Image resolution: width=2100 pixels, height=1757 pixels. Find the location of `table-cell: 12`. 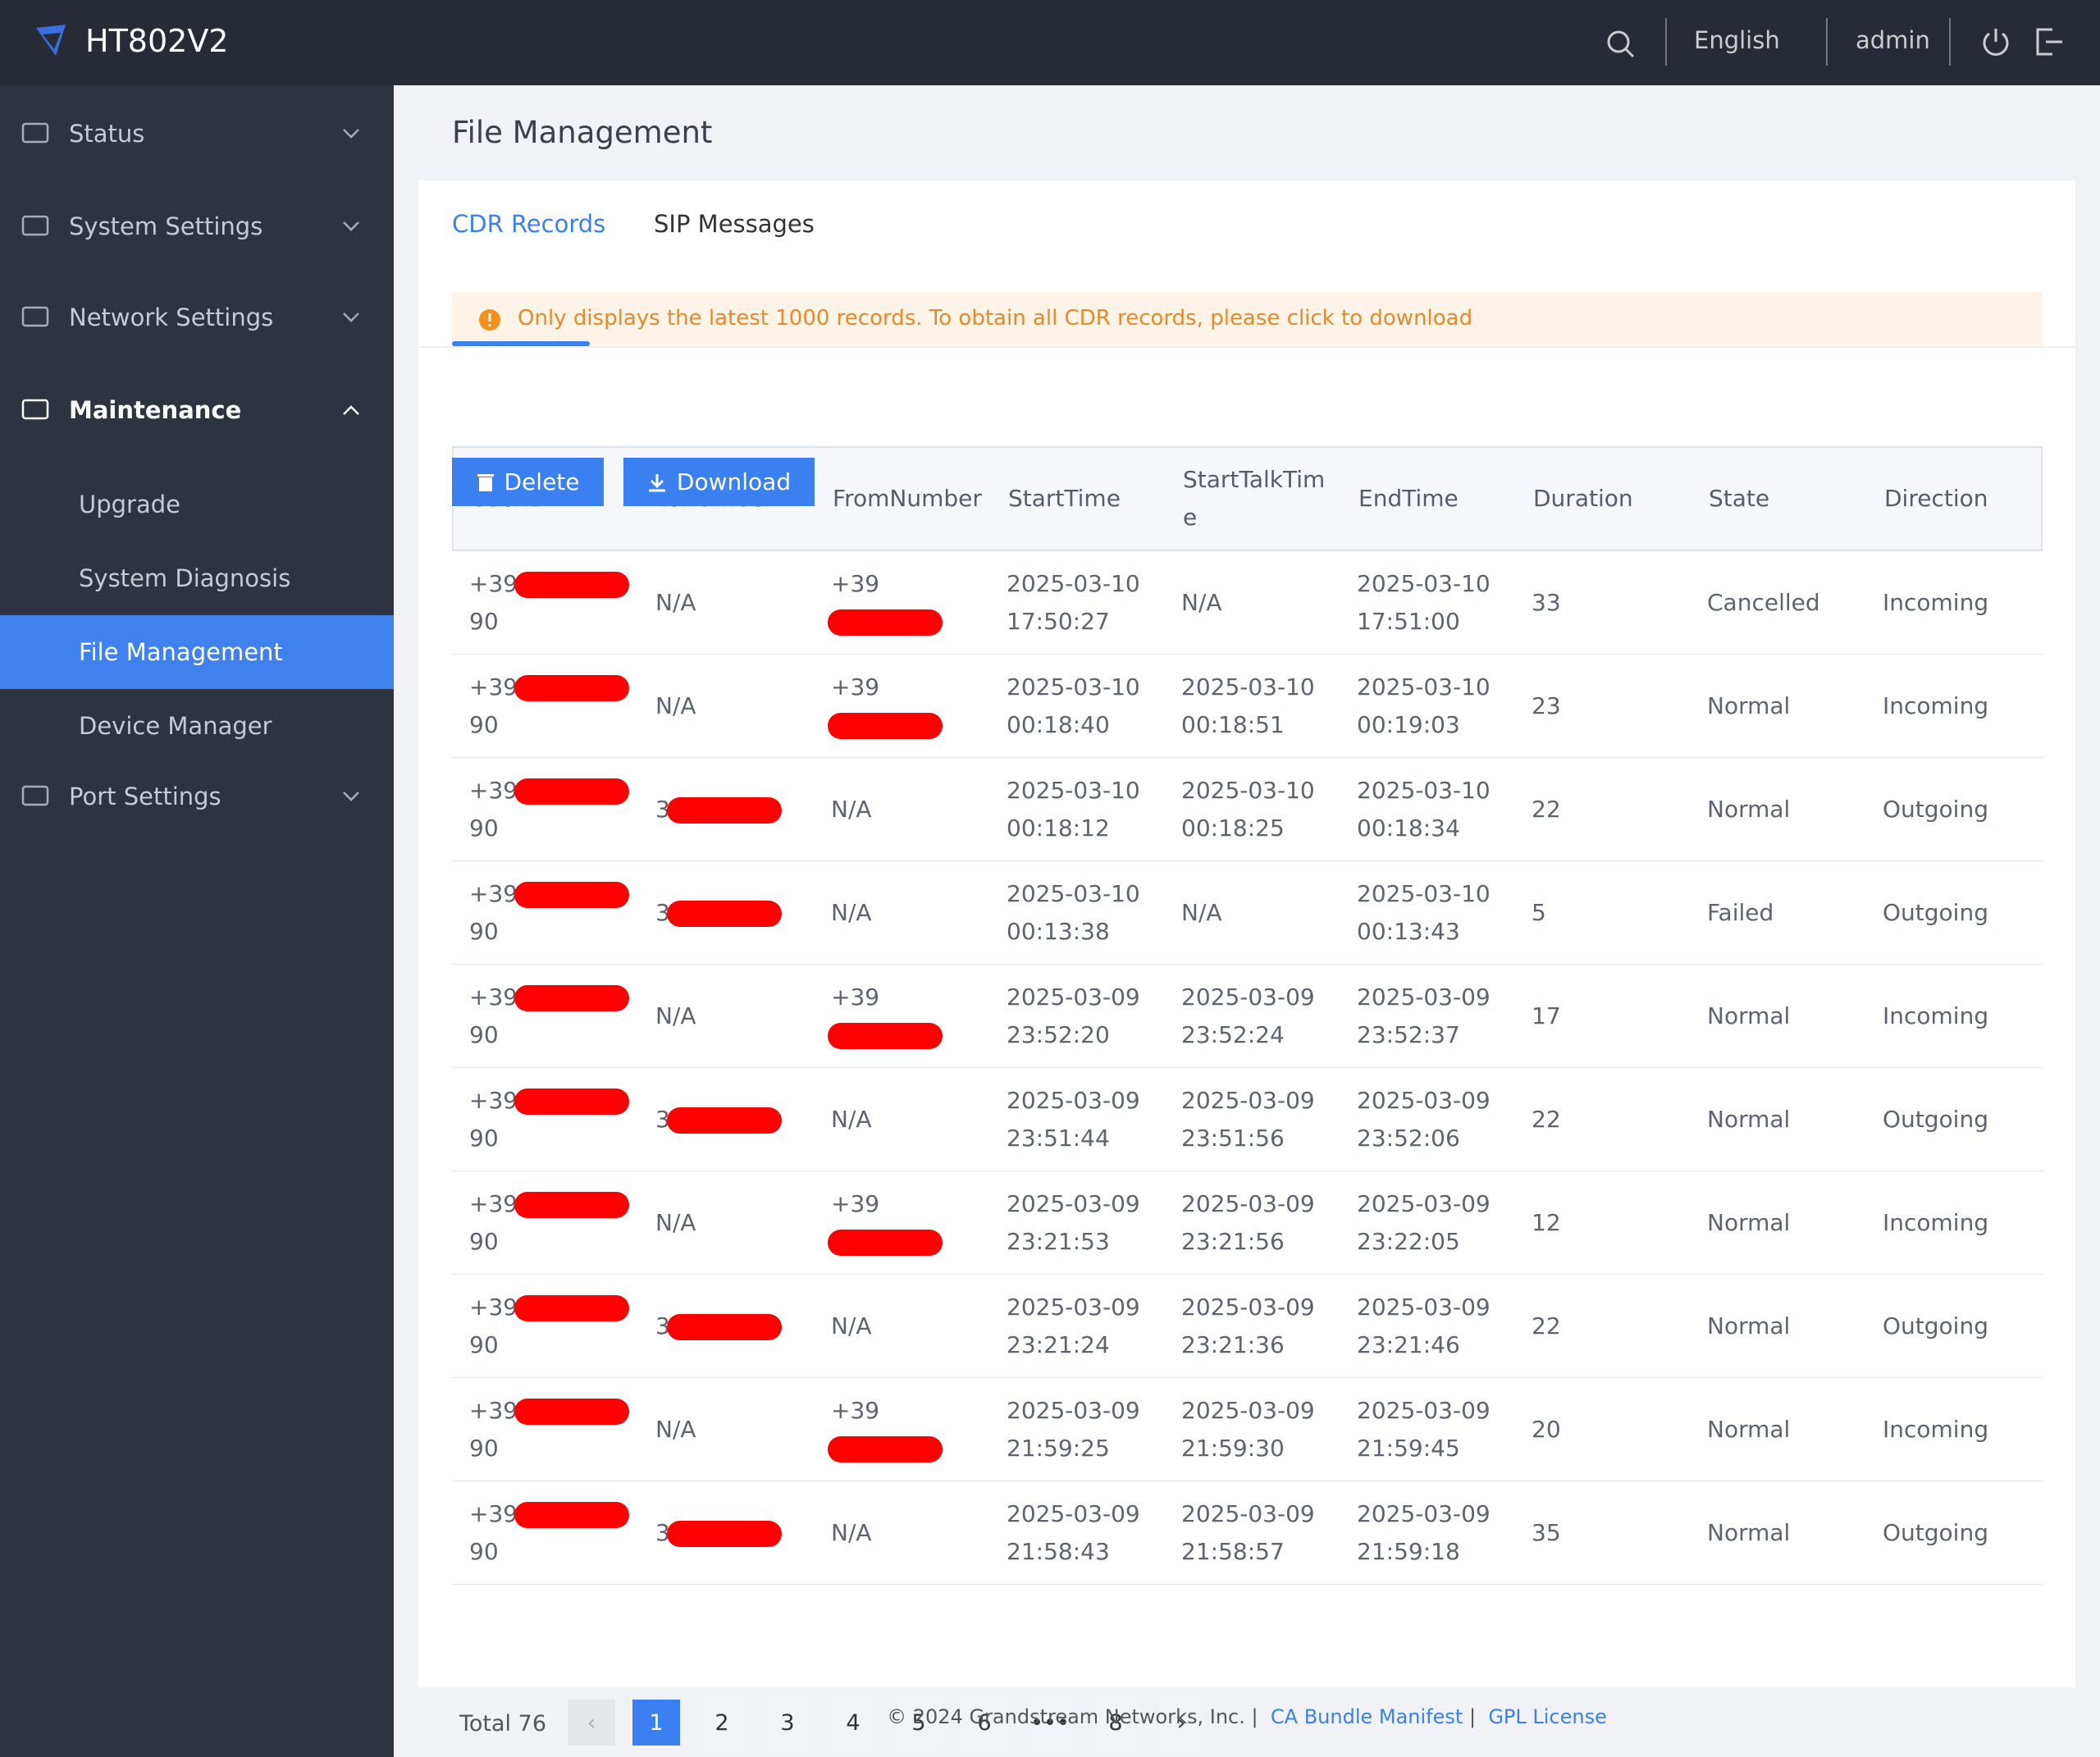

table-cell: 12 is located at coordinates (1602, 1223).